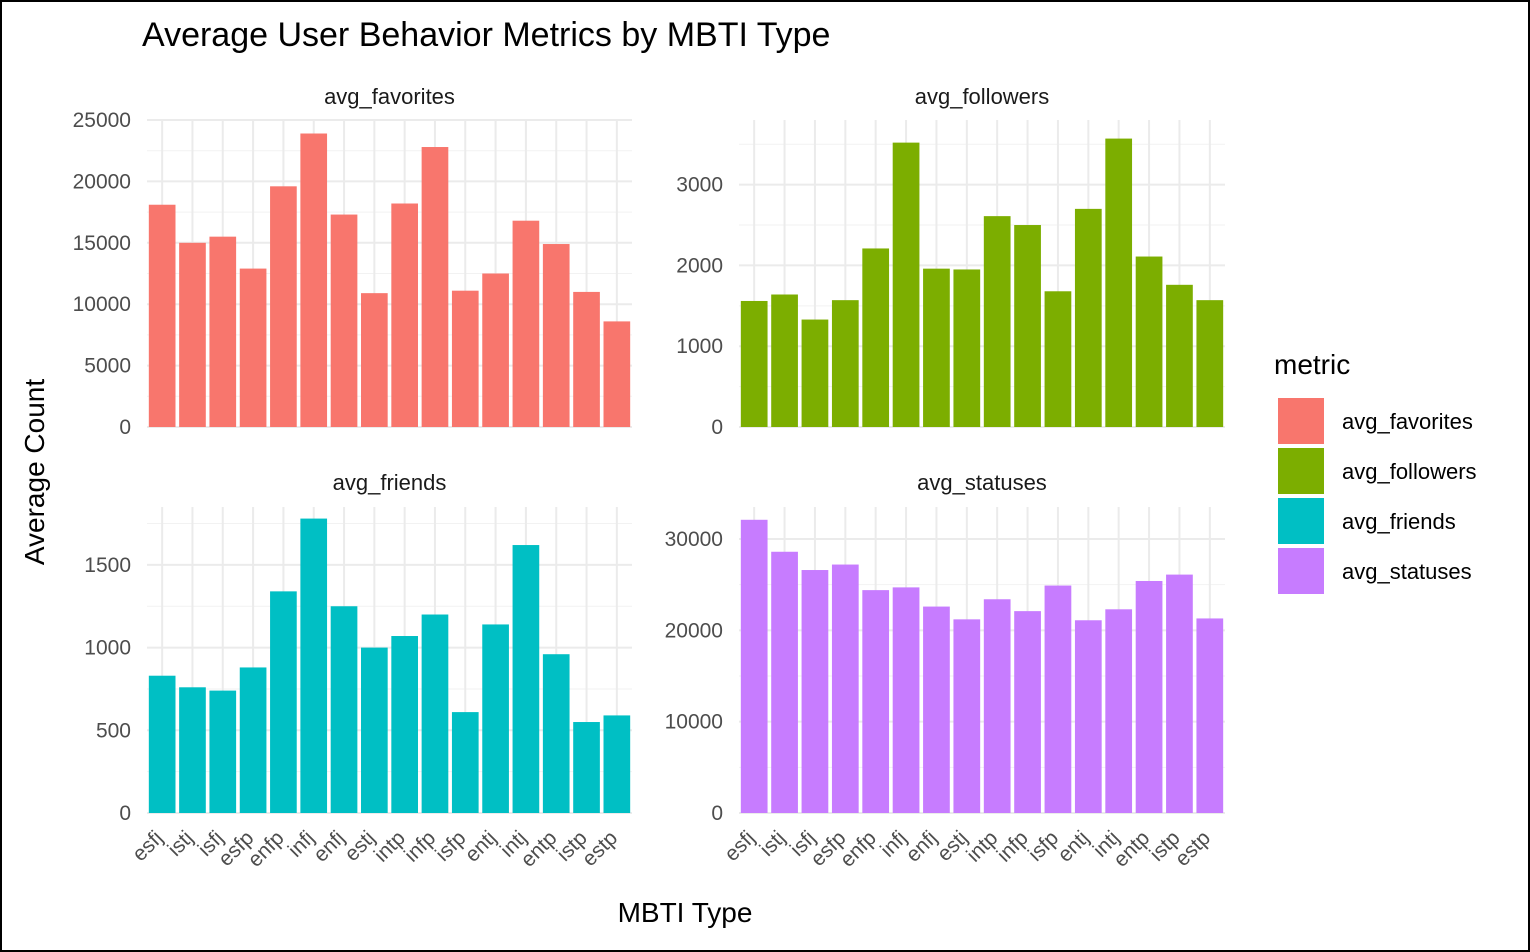 The width and height of the screenshot is (1530, 952). I want to click on bar-avg_friends-intj, so click(526, 679).